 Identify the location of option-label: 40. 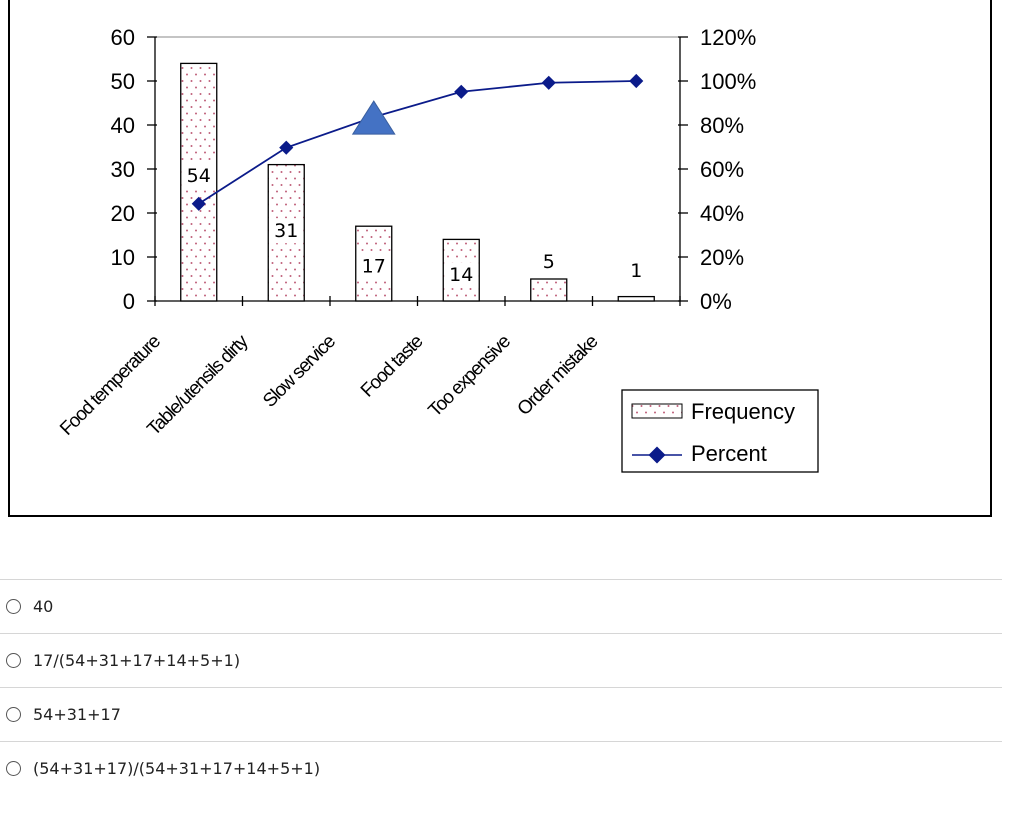
(43, 606).